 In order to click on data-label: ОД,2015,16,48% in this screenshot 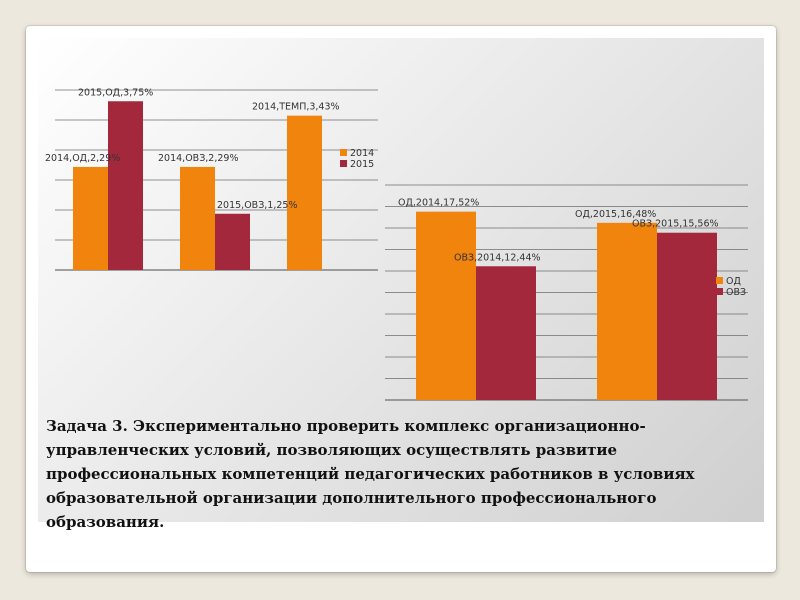, I will do `click(615, 214)`.